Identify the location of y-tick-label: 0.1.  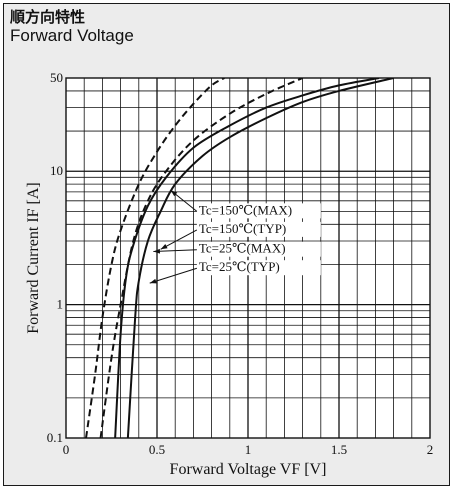
(55, 437).